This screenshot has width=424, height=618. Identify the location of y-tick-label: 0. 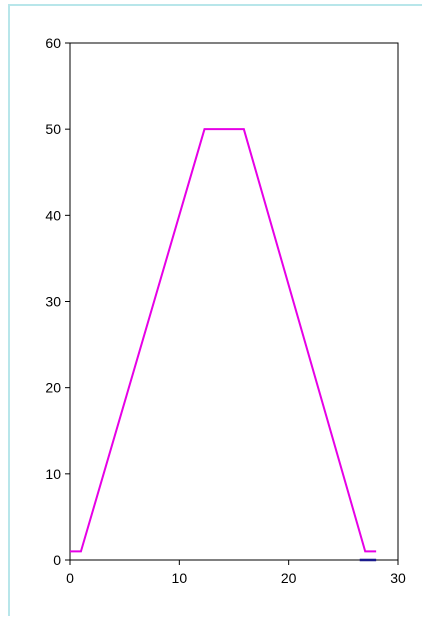
(57, 560).